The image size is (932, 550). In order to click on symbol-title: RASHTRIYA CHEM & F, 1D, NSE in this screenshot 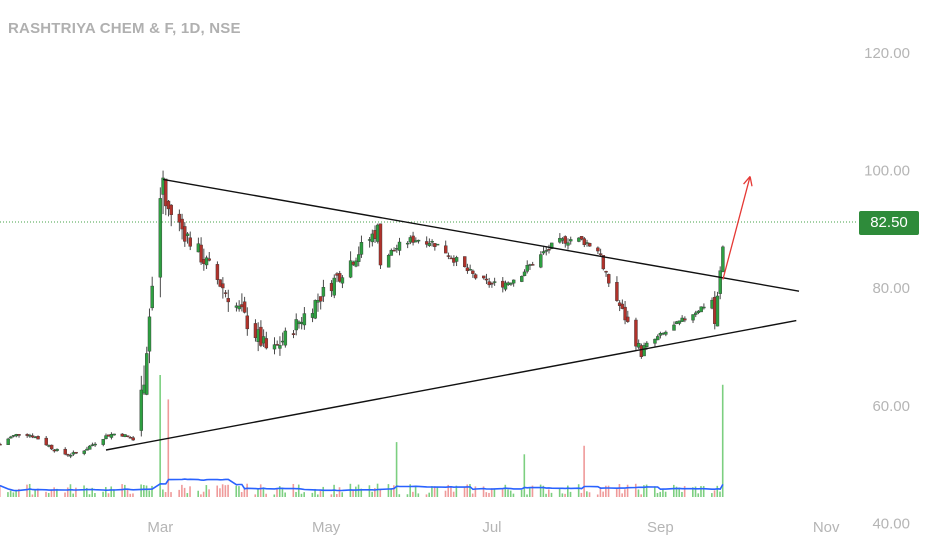, I will do `click(124, 28)`.